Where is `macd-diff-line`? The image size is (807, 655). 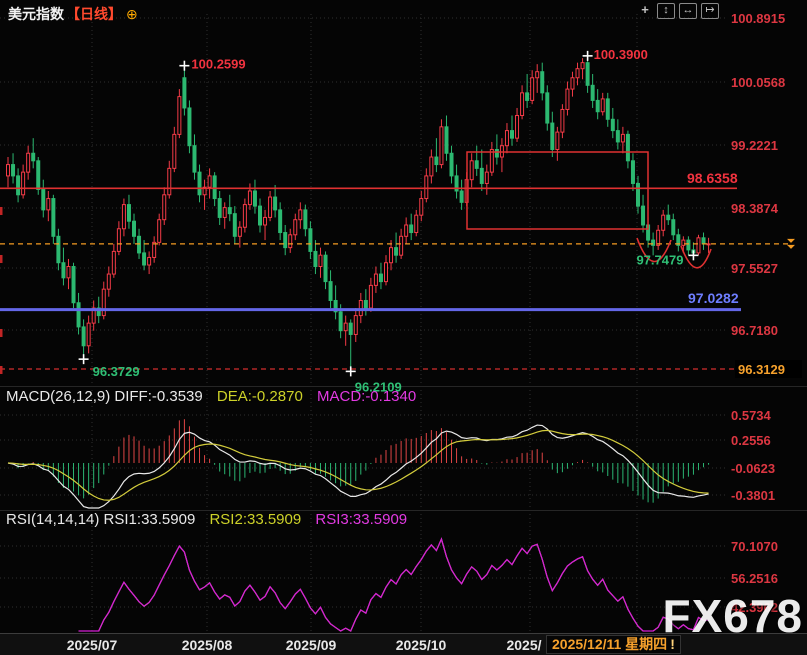
macd-diff-line is located at coordinates (358, 466).